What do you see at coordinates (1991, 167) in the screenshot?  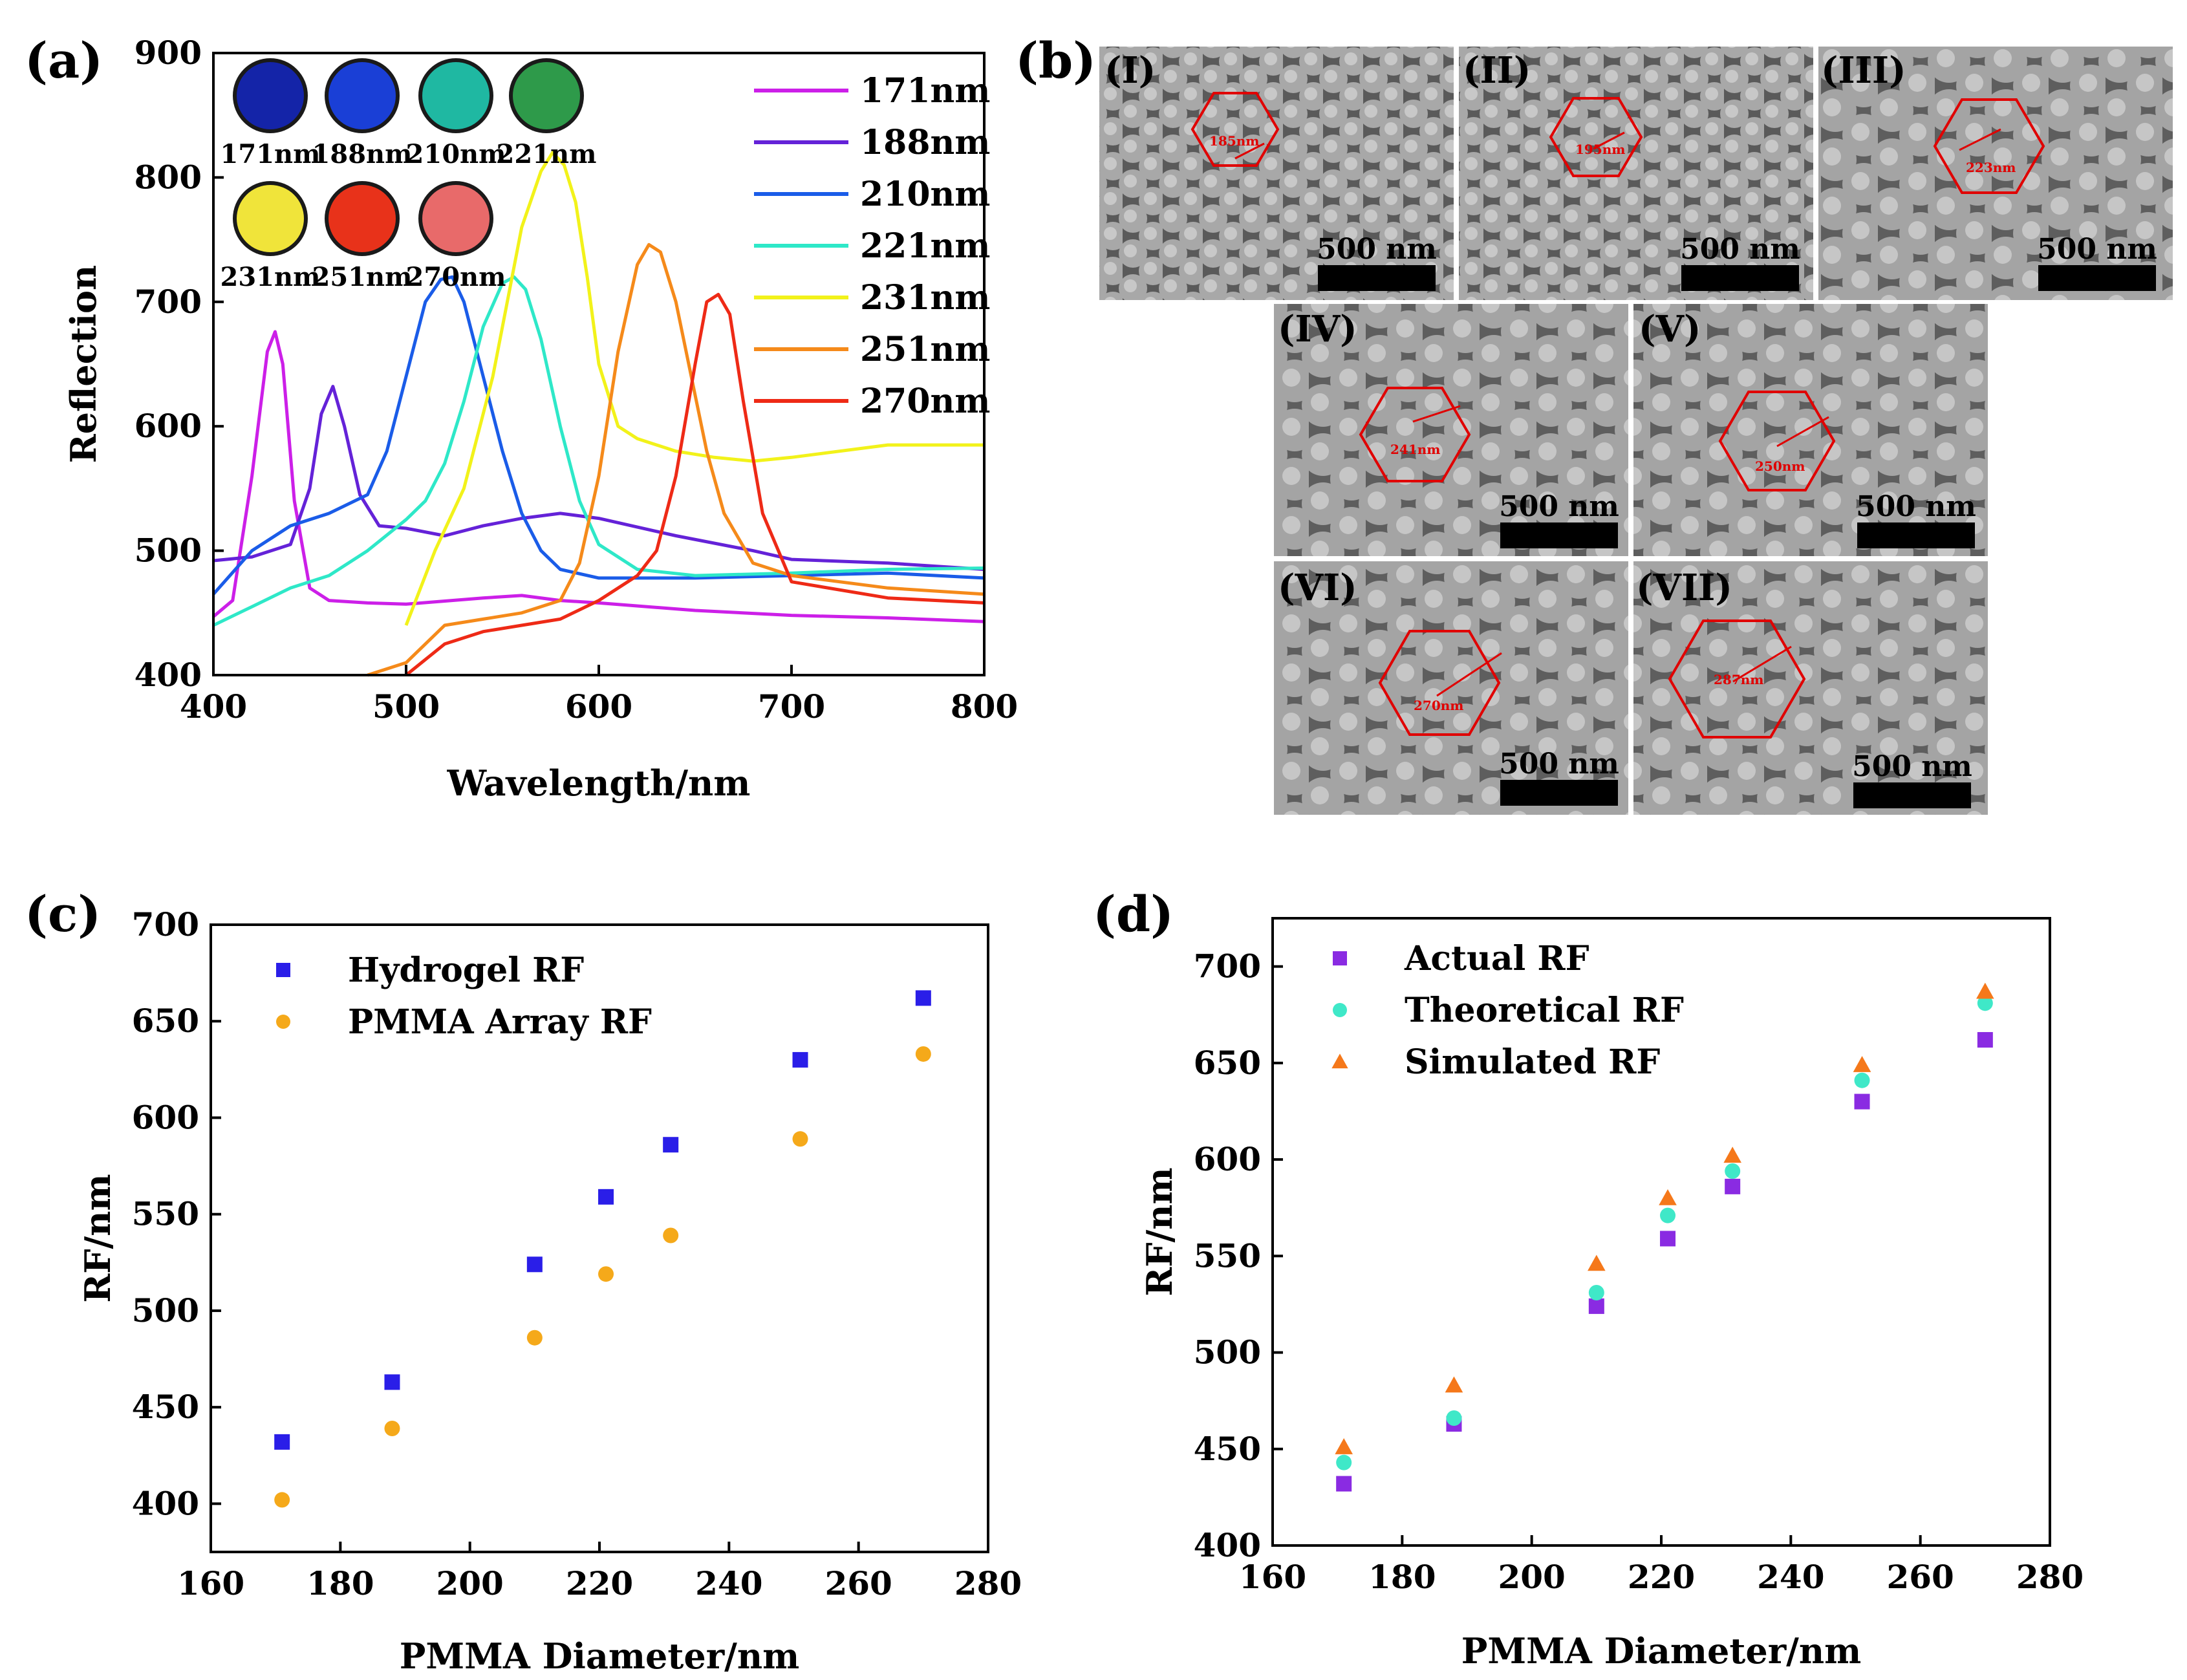 I see `sem-size-label-3: 223nm` at bounding box center [1991, 167].